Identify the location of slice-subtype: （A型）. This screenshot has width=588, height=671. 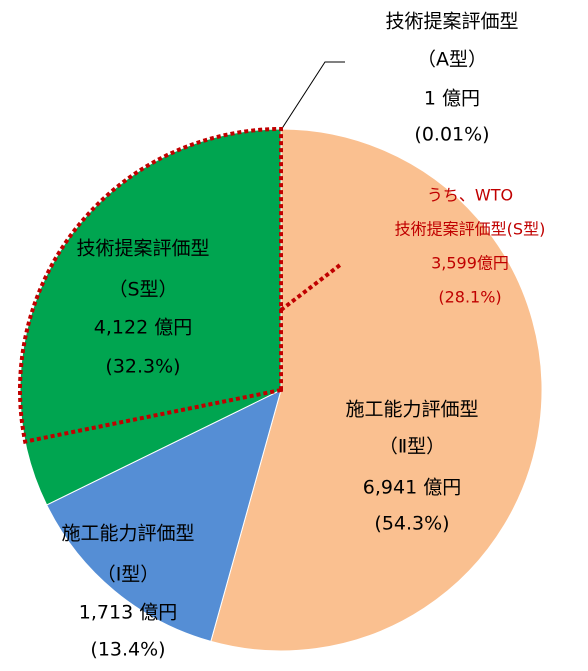
(452, 60).